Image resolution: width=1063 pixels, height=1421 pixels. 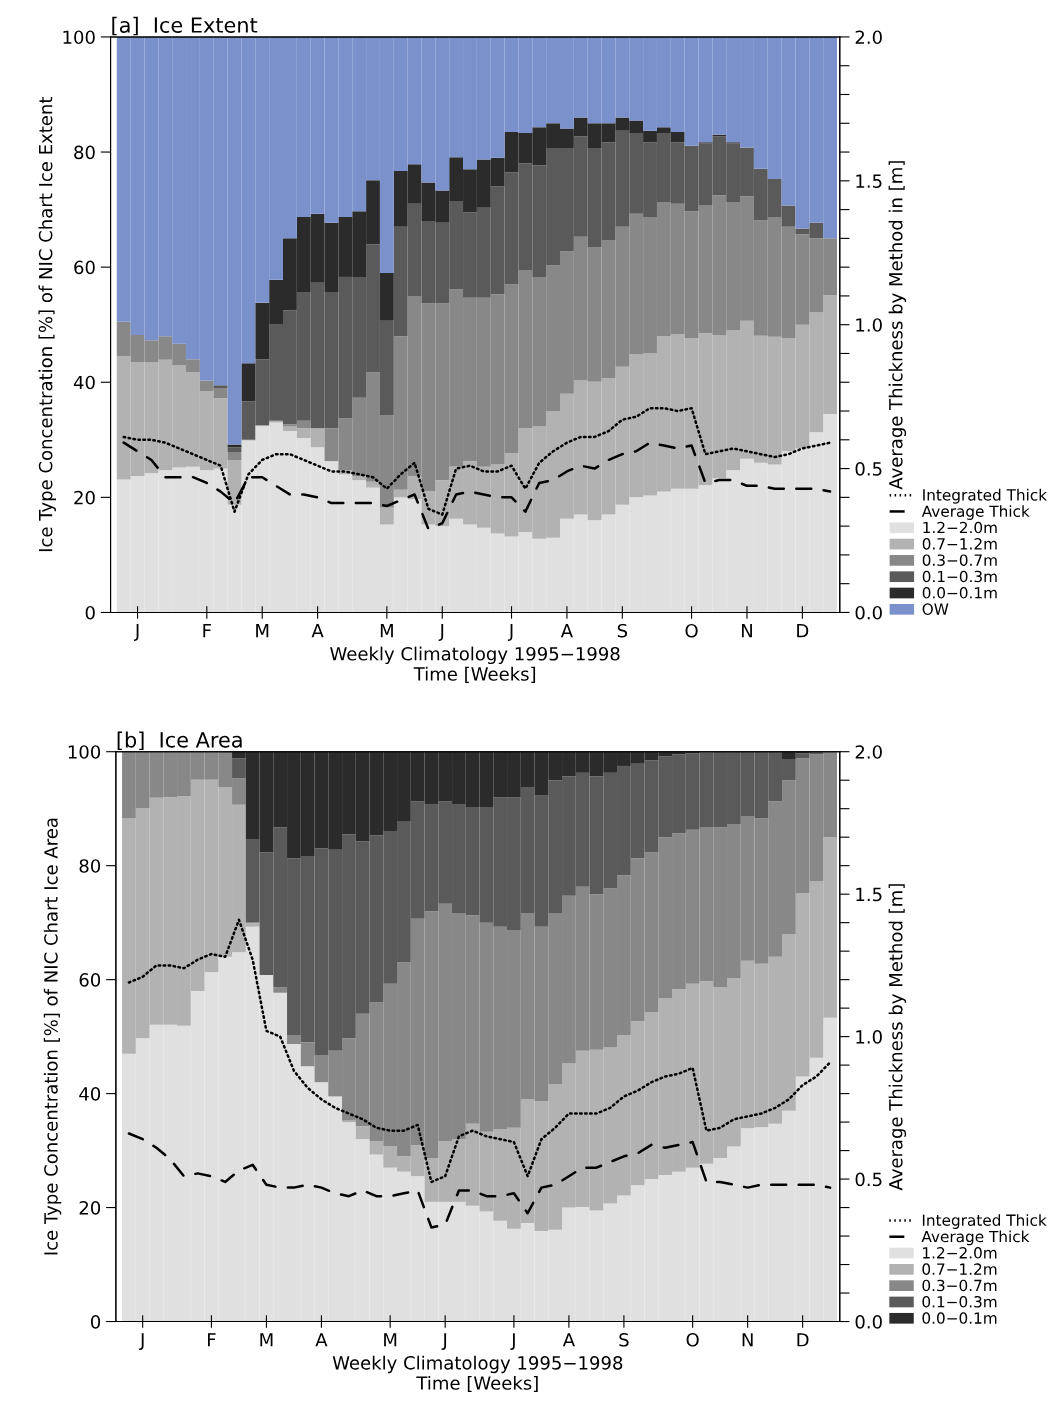 I want to click on y2-axis-title: Average Thickness by Method in [m], so click(x=897, y=325).